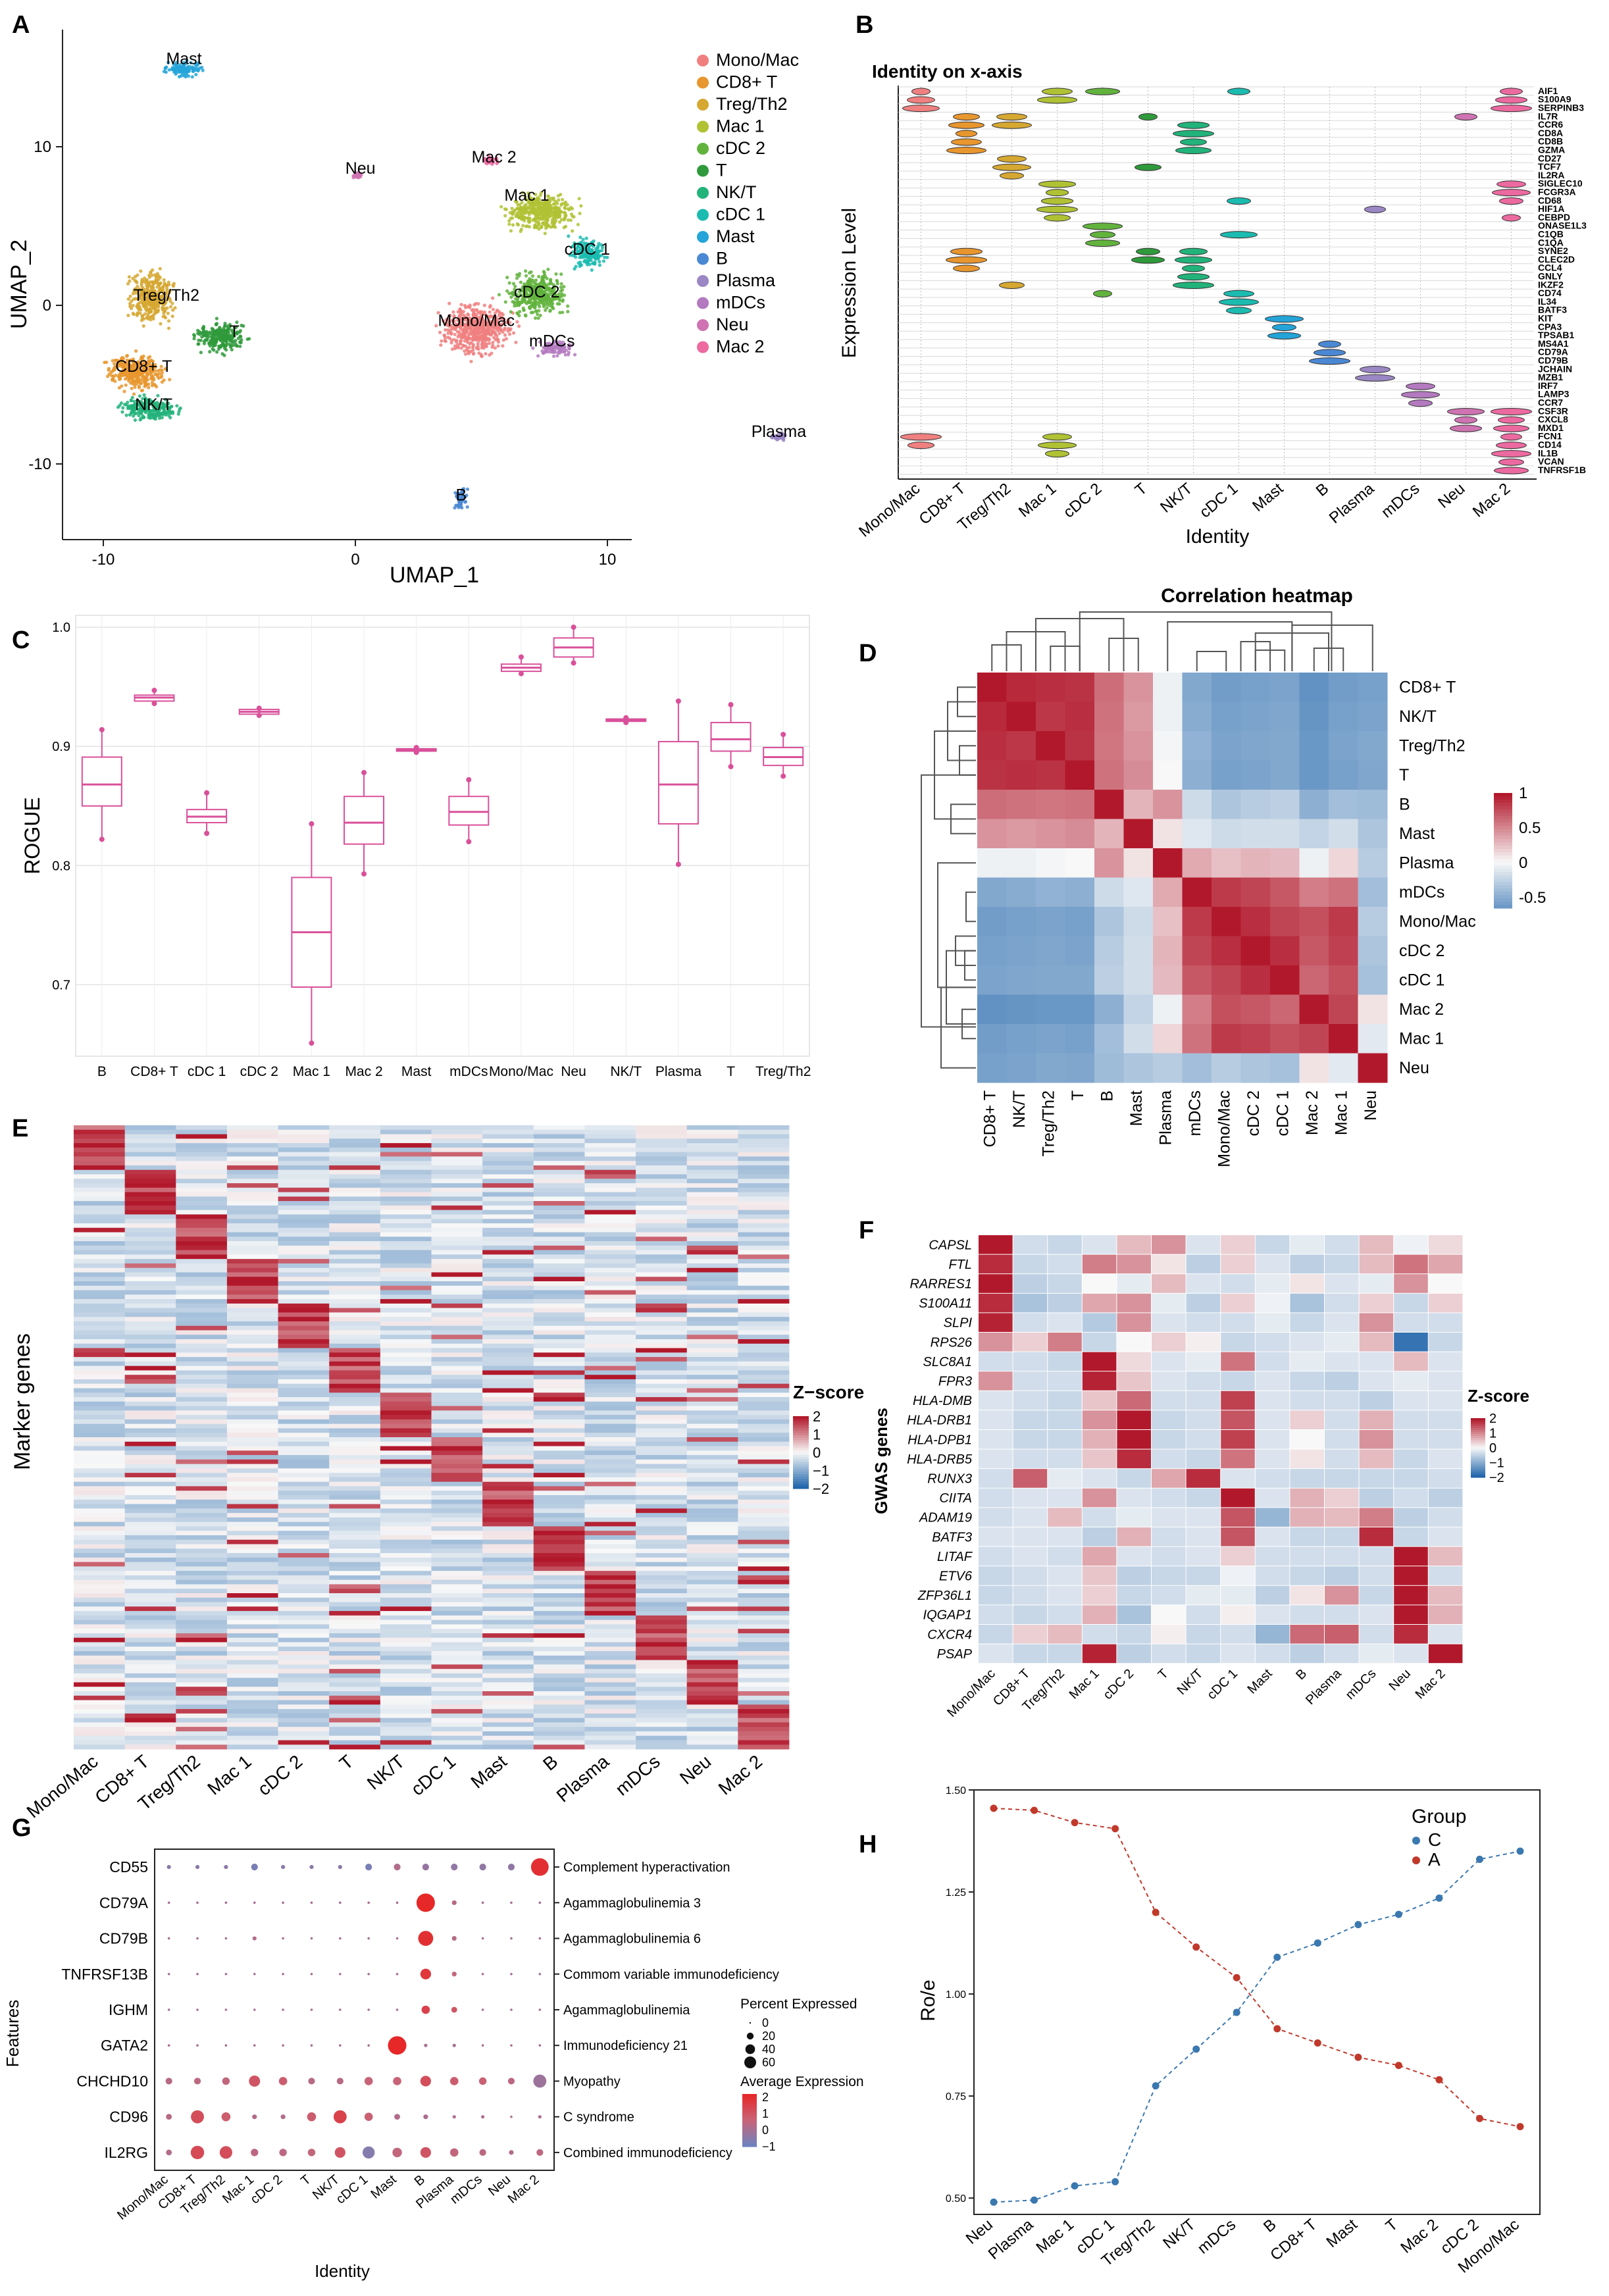 This screenshot has height=2296, width=1609. I want to click on rogue-x-label: Mono/Mac, so click(521, 1071).